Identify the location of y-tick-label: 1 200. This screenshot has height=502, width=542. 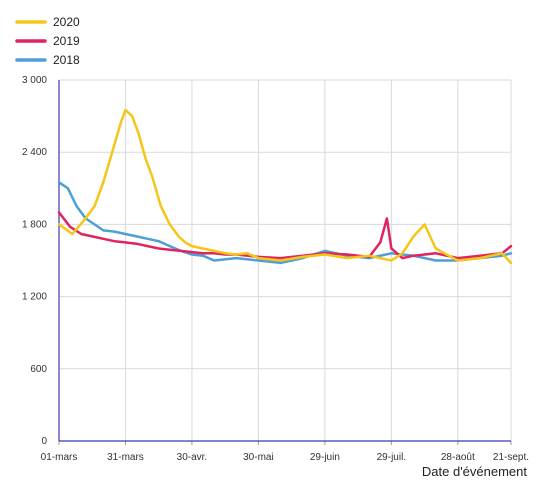
(34, 297).